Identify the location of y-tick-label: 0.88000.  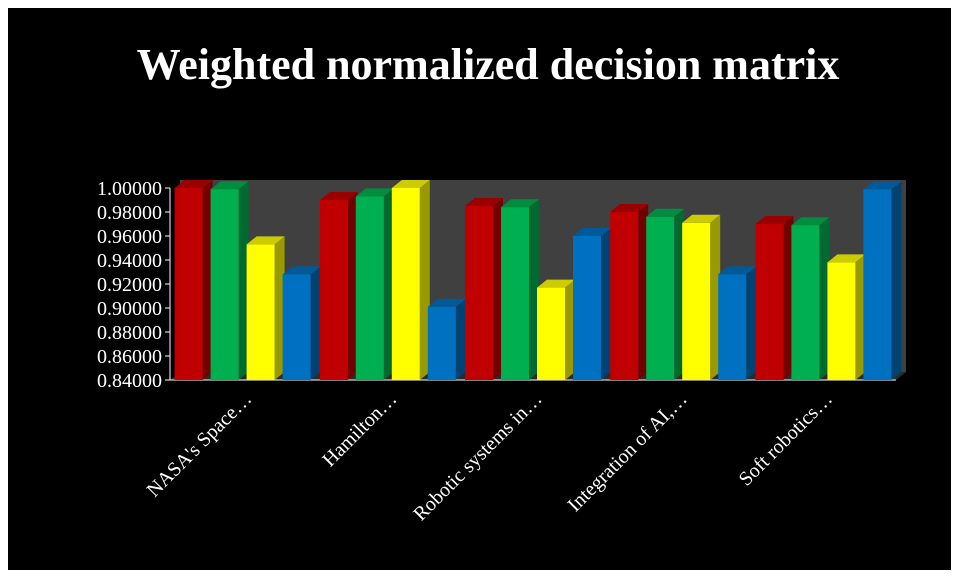
(129, 333).